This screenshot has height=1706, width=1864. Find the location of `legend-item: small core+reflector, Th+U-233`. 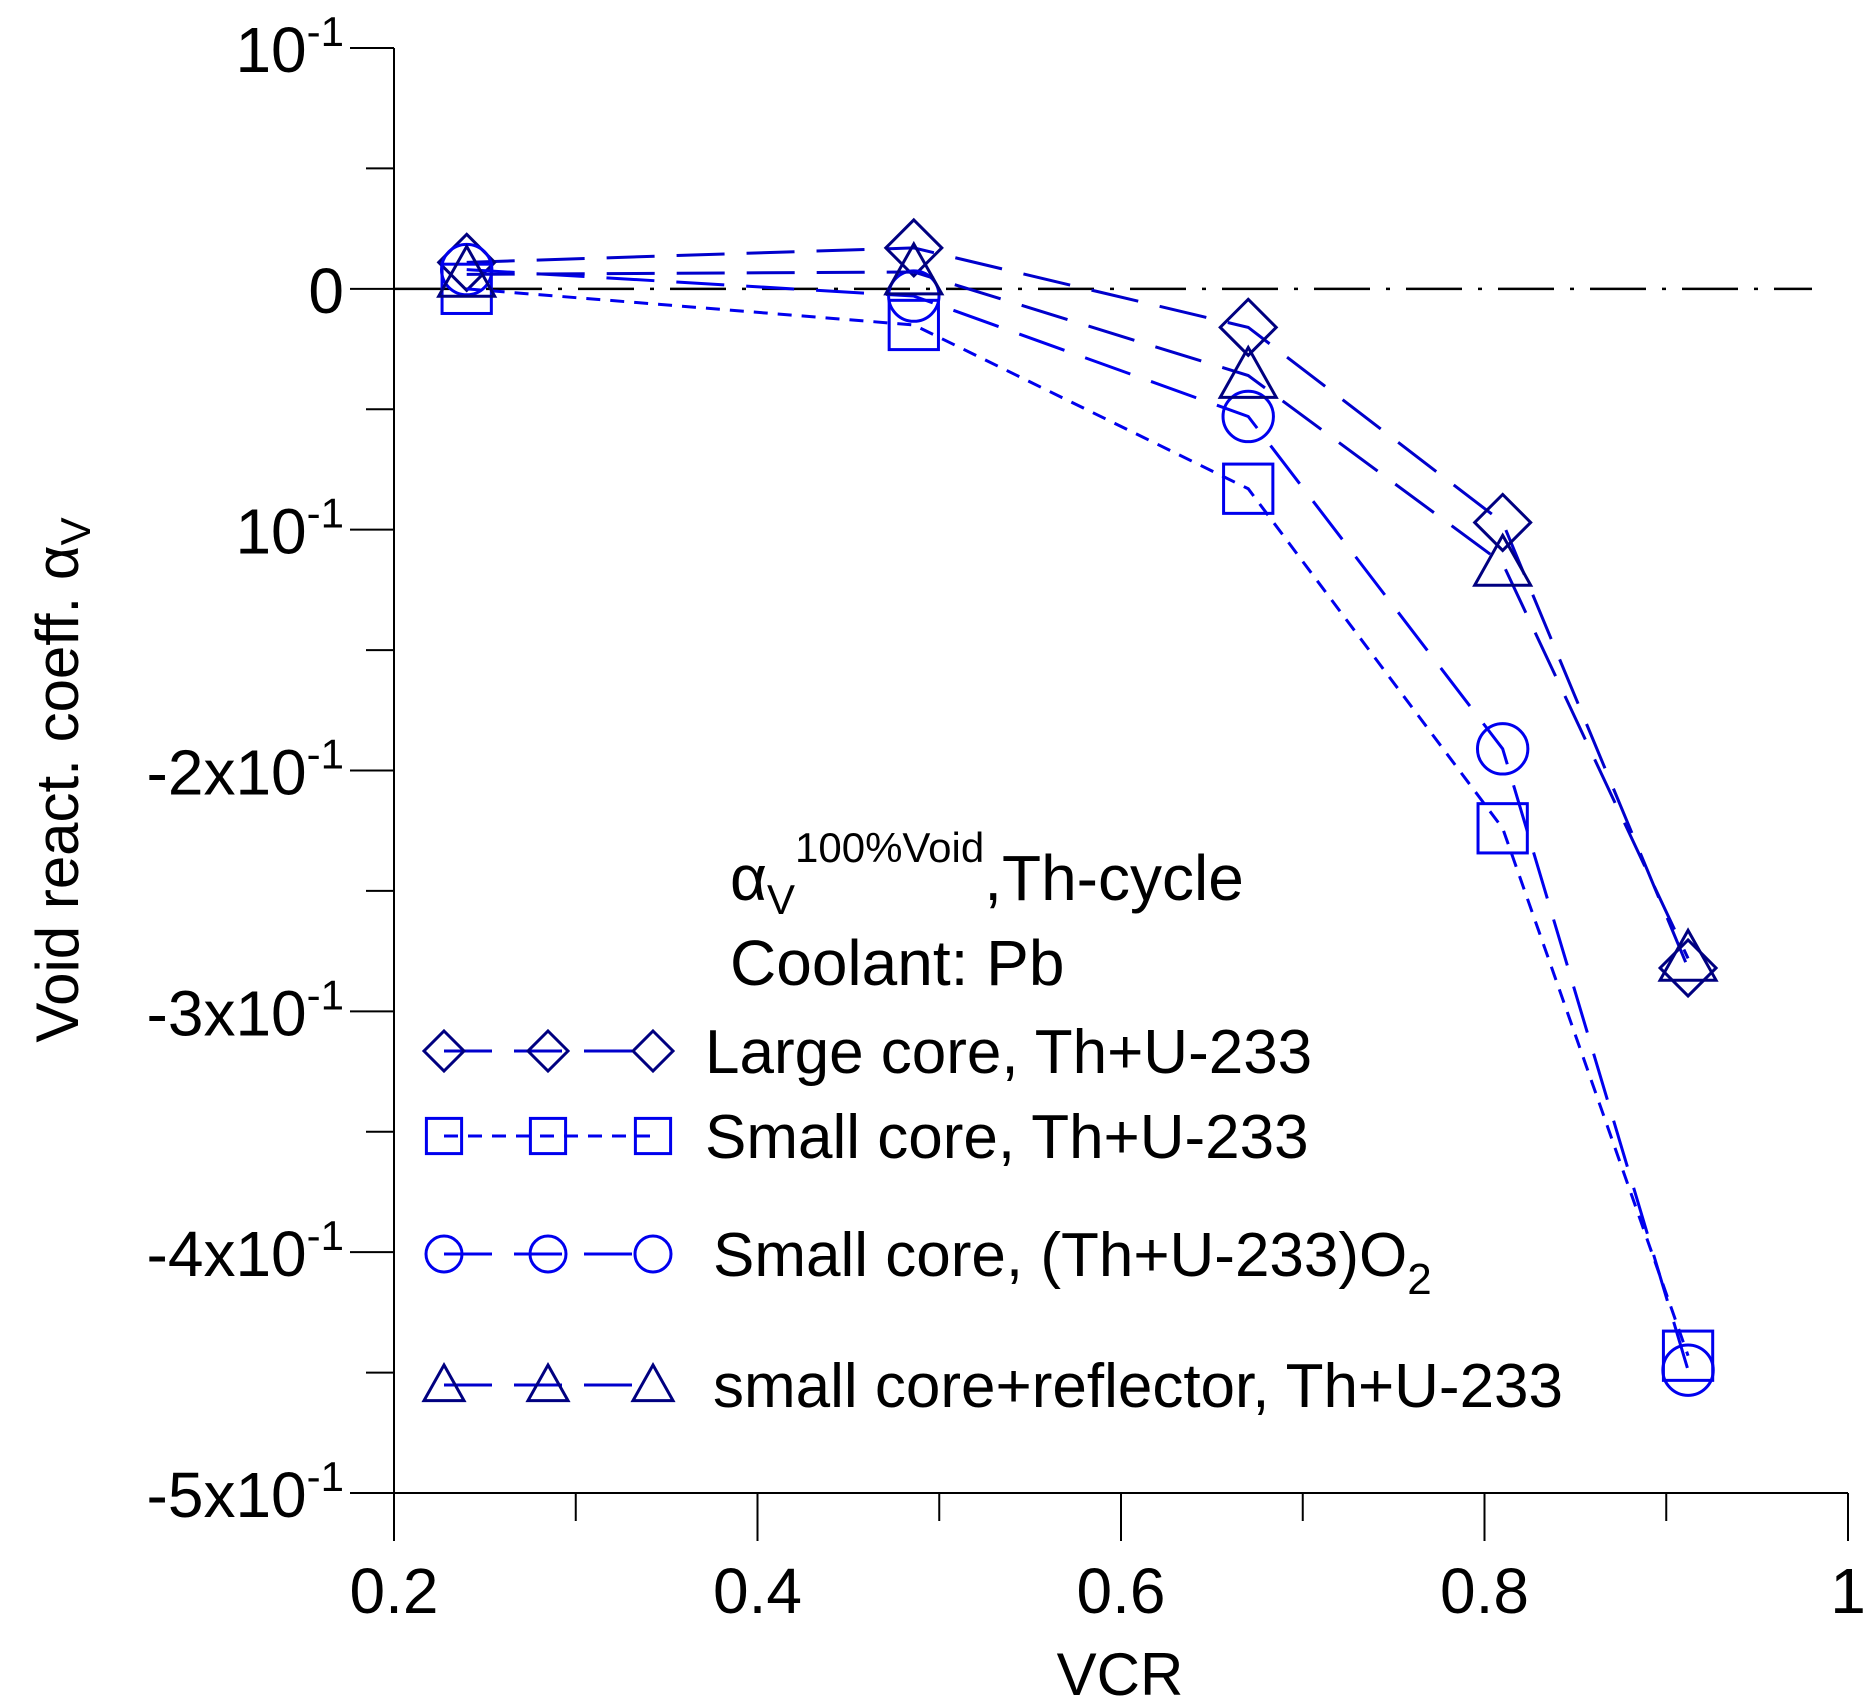

legend-item: small core+reflector, Th+U-233 is located at coordinates (992, 1386).